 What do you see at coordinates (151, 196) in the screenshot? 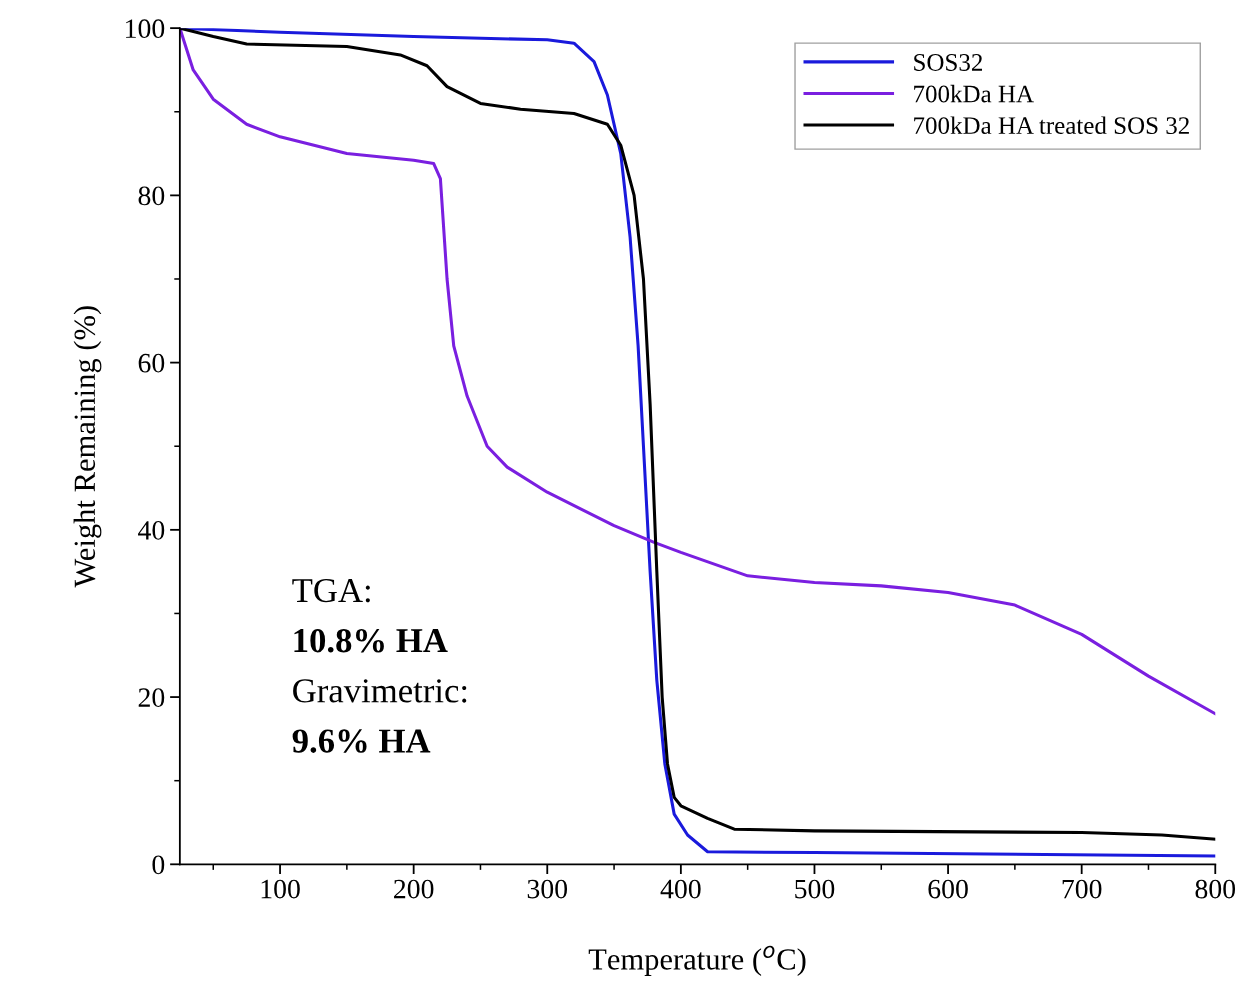
I see `y-tick-label: 80` at bounding box center [151, 196].